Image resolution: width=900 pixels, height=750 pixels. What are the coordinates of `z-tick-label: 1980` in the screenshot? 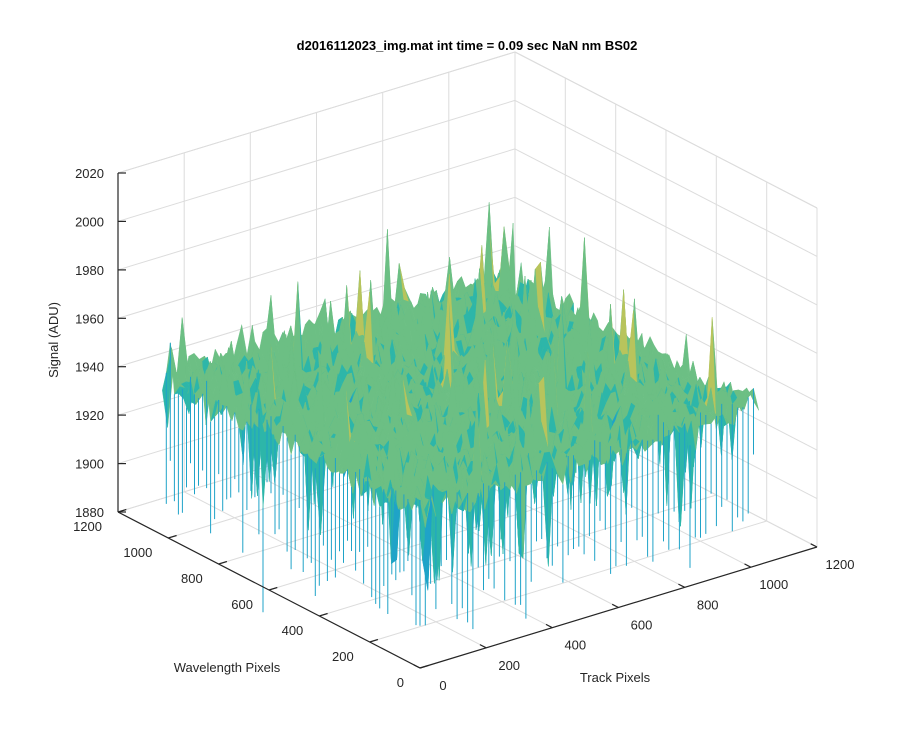 It's located at (89, 270).